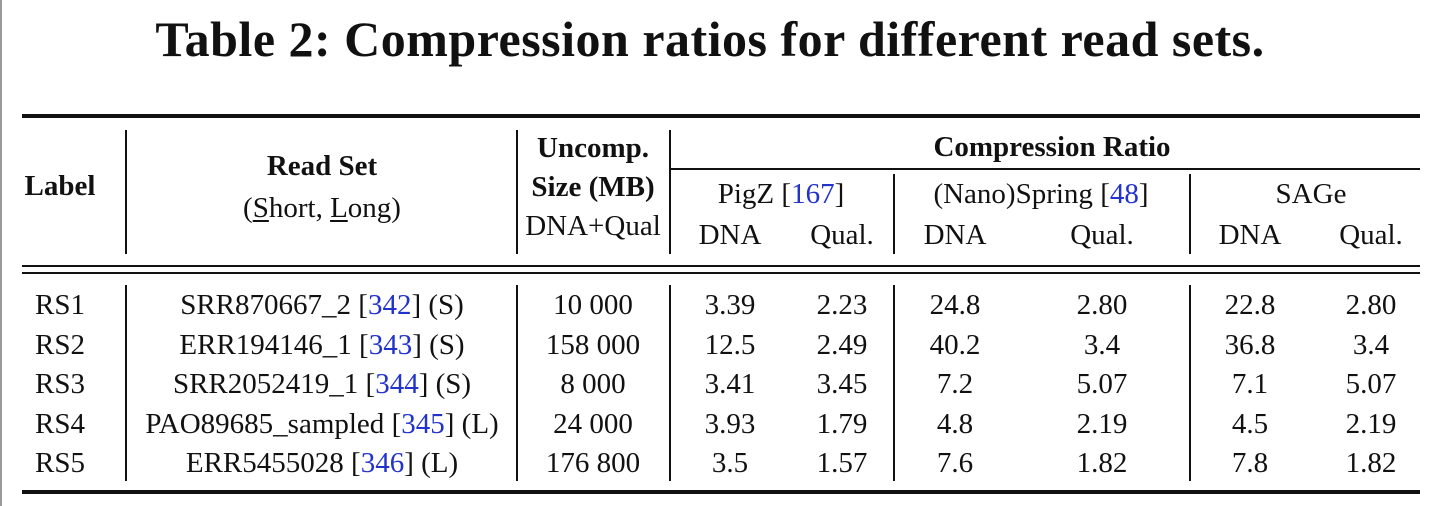 Image resolution: width=1452 pixels, height=506 pixels. Describe the element at coordinates (593, 226) in the screenshot. I see `header-uncomp-line3: DNA+Qual` at that location.